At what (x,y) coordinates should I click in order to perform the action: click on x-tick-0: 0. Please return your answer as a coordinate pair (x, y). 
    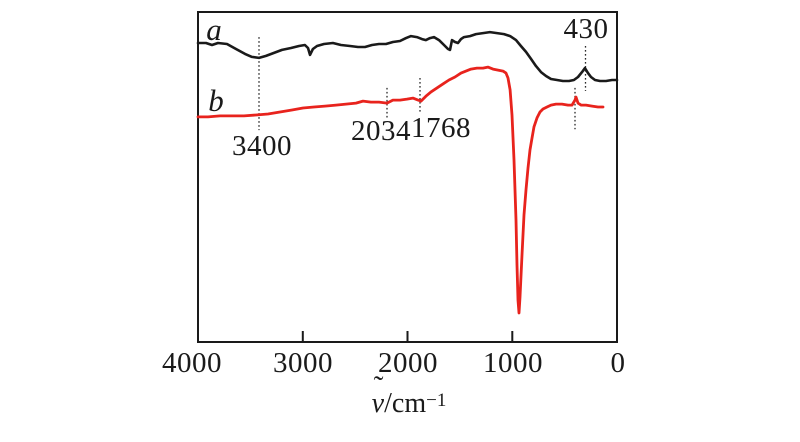
    Looking at the image, I should click on (618, 363).